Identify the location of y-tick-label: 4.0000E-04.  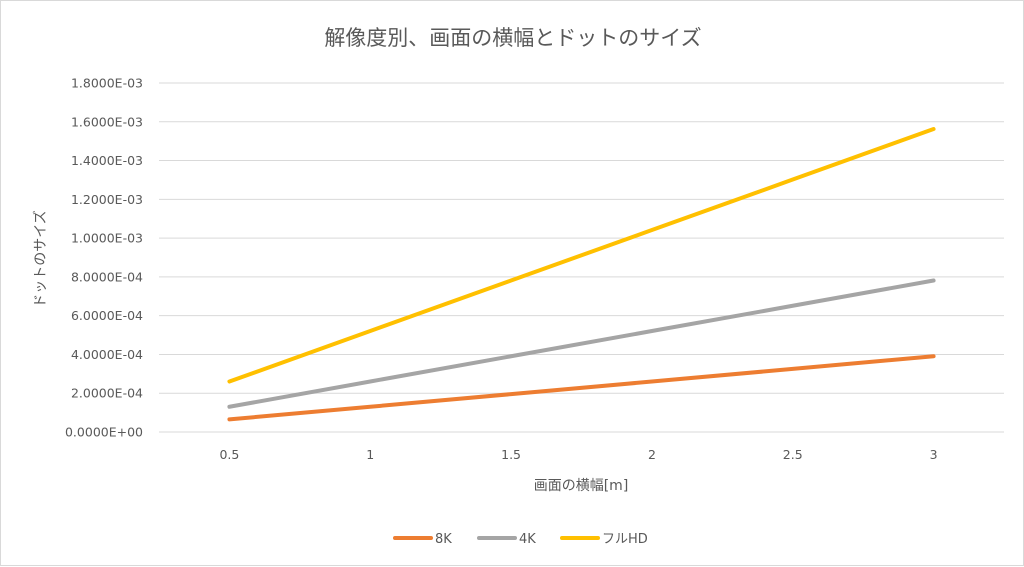
(107, 354).